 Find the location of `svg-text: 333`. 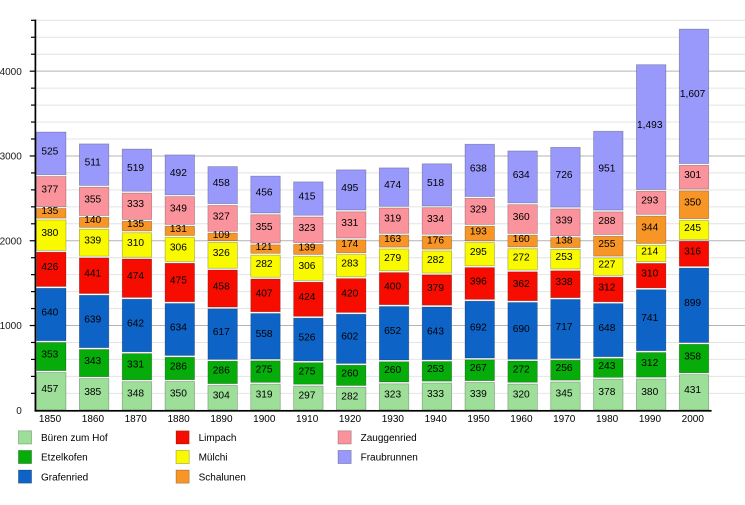

svg-text: 333 is located at coordinates (435, 394).